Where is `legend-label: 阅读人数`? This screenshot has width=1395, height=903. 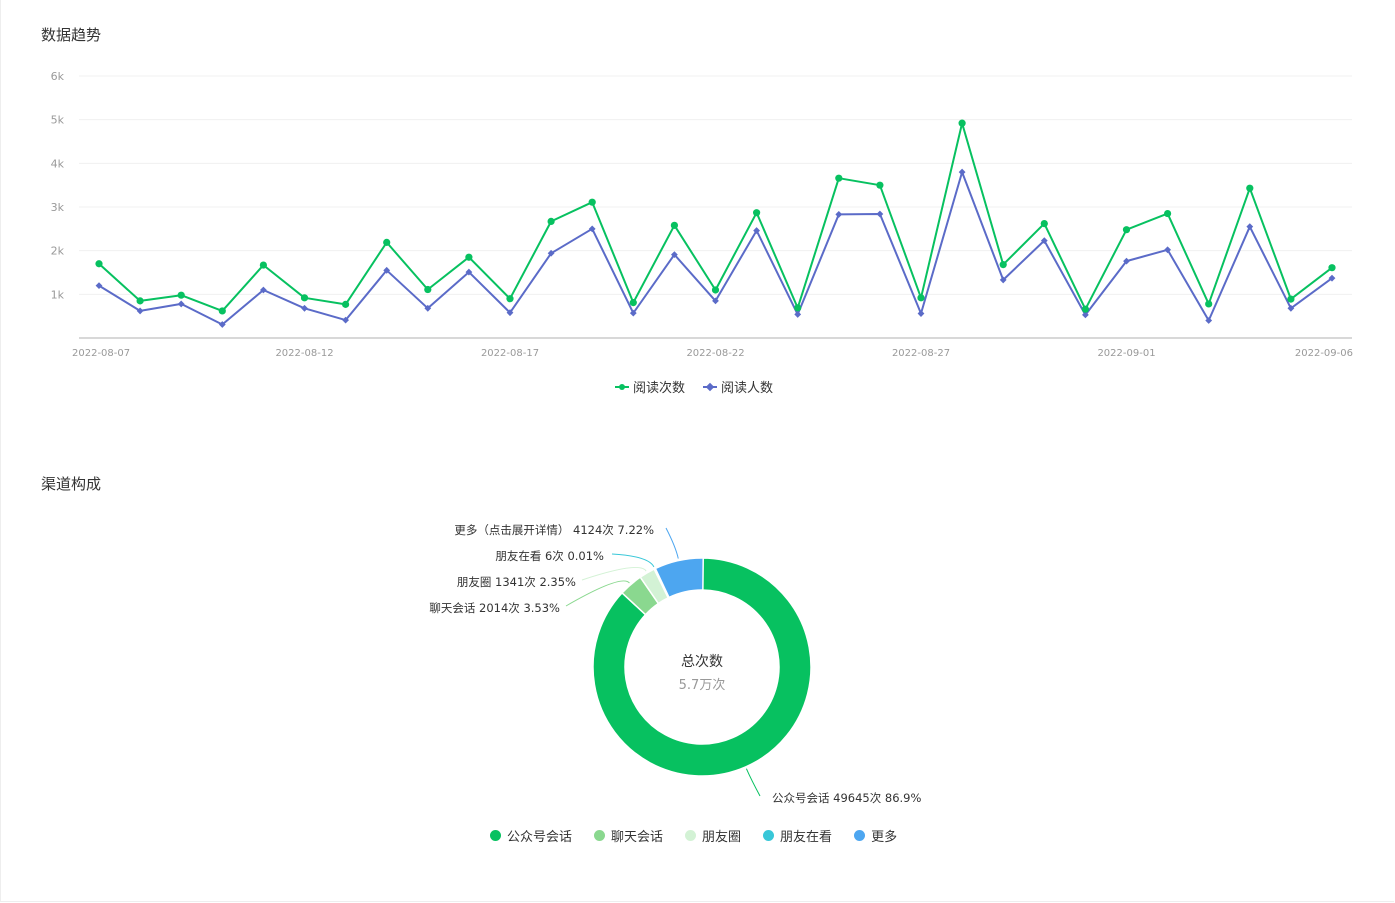
legend-label: 阅读人数 is located at coordinates (747, 388).